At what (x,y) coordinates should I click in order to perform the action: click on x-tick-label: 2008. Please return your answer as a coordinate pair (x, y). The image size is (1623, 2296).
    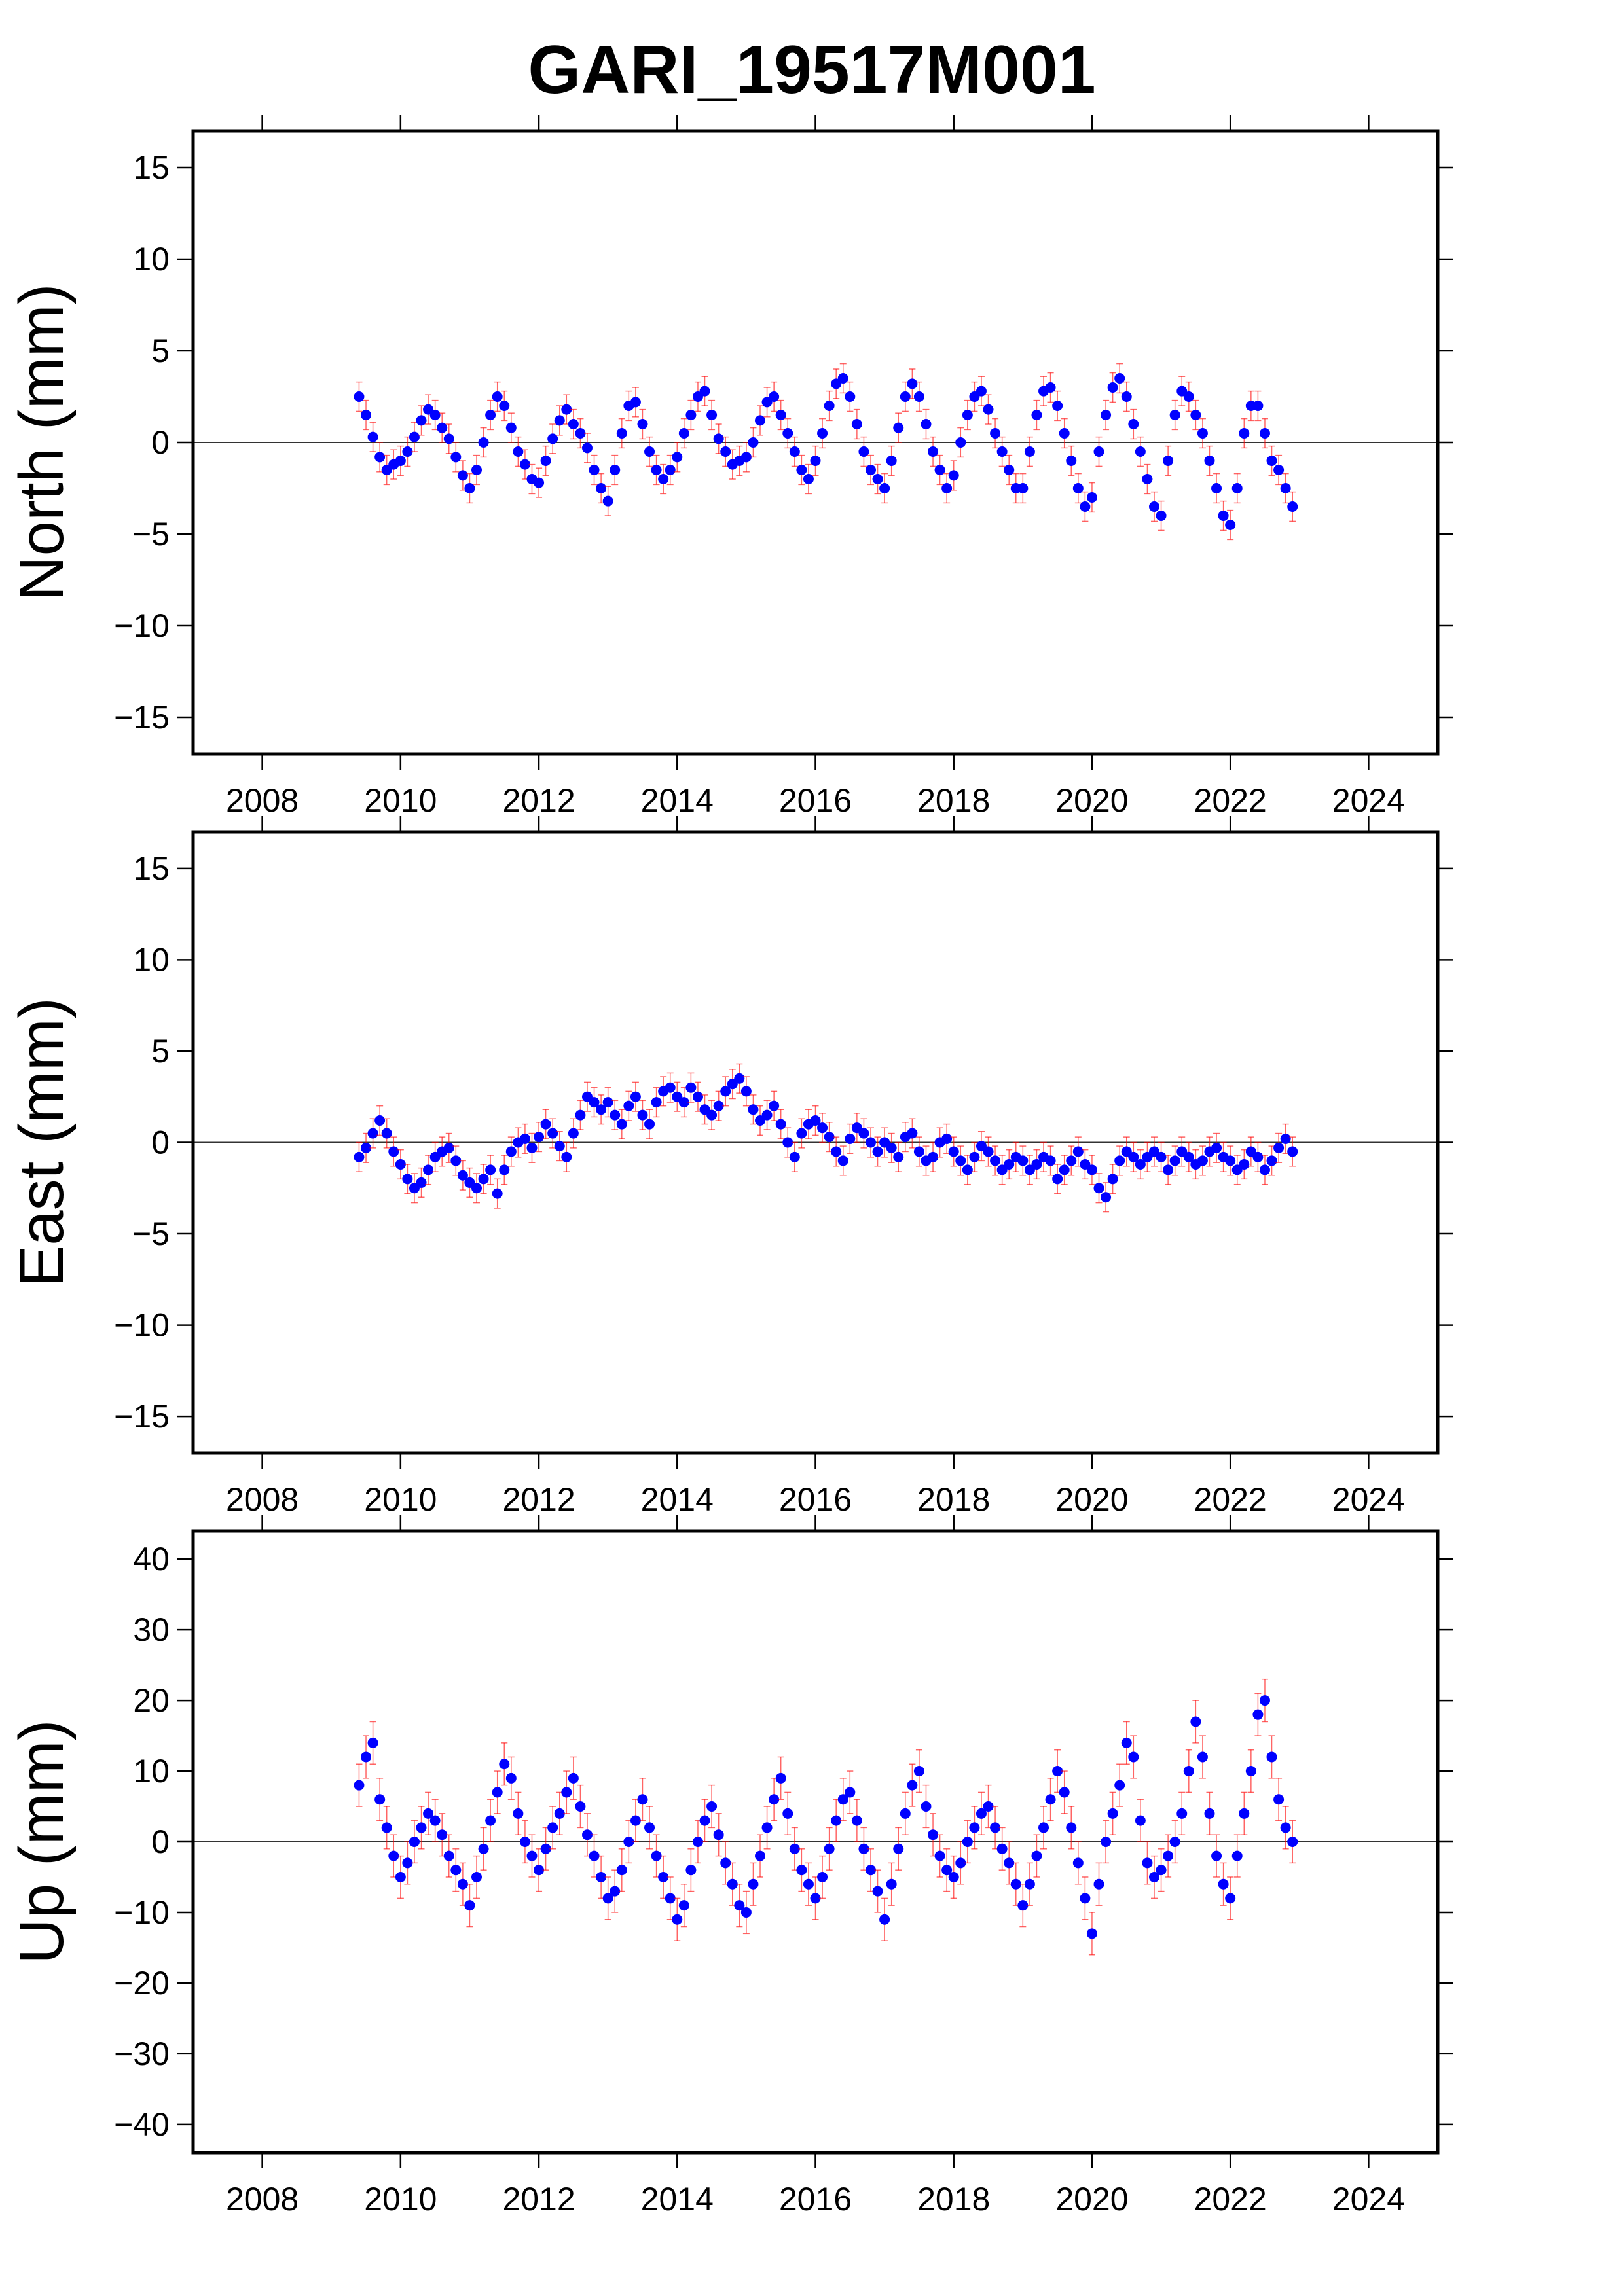
    Looking at the image, I should click on (262, 1499).